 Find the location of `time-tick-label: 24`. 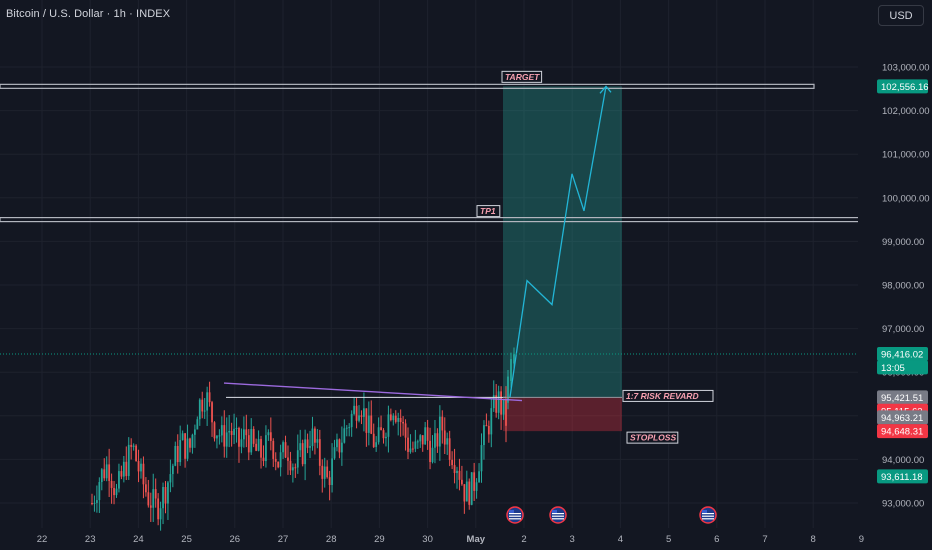

time-tick-label: 24 is located at coordinates (138, 539).